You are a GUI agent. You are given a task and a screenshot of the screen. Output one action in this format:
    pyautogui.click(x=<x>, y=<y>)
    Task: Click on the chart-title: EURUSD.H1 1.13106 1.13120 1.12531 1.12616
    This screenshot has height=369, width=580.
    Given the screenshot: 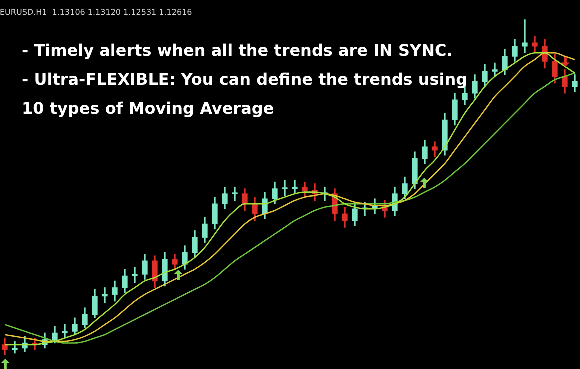 What is the action you would take?
    pyautogui.click(x=96, y=12)
    